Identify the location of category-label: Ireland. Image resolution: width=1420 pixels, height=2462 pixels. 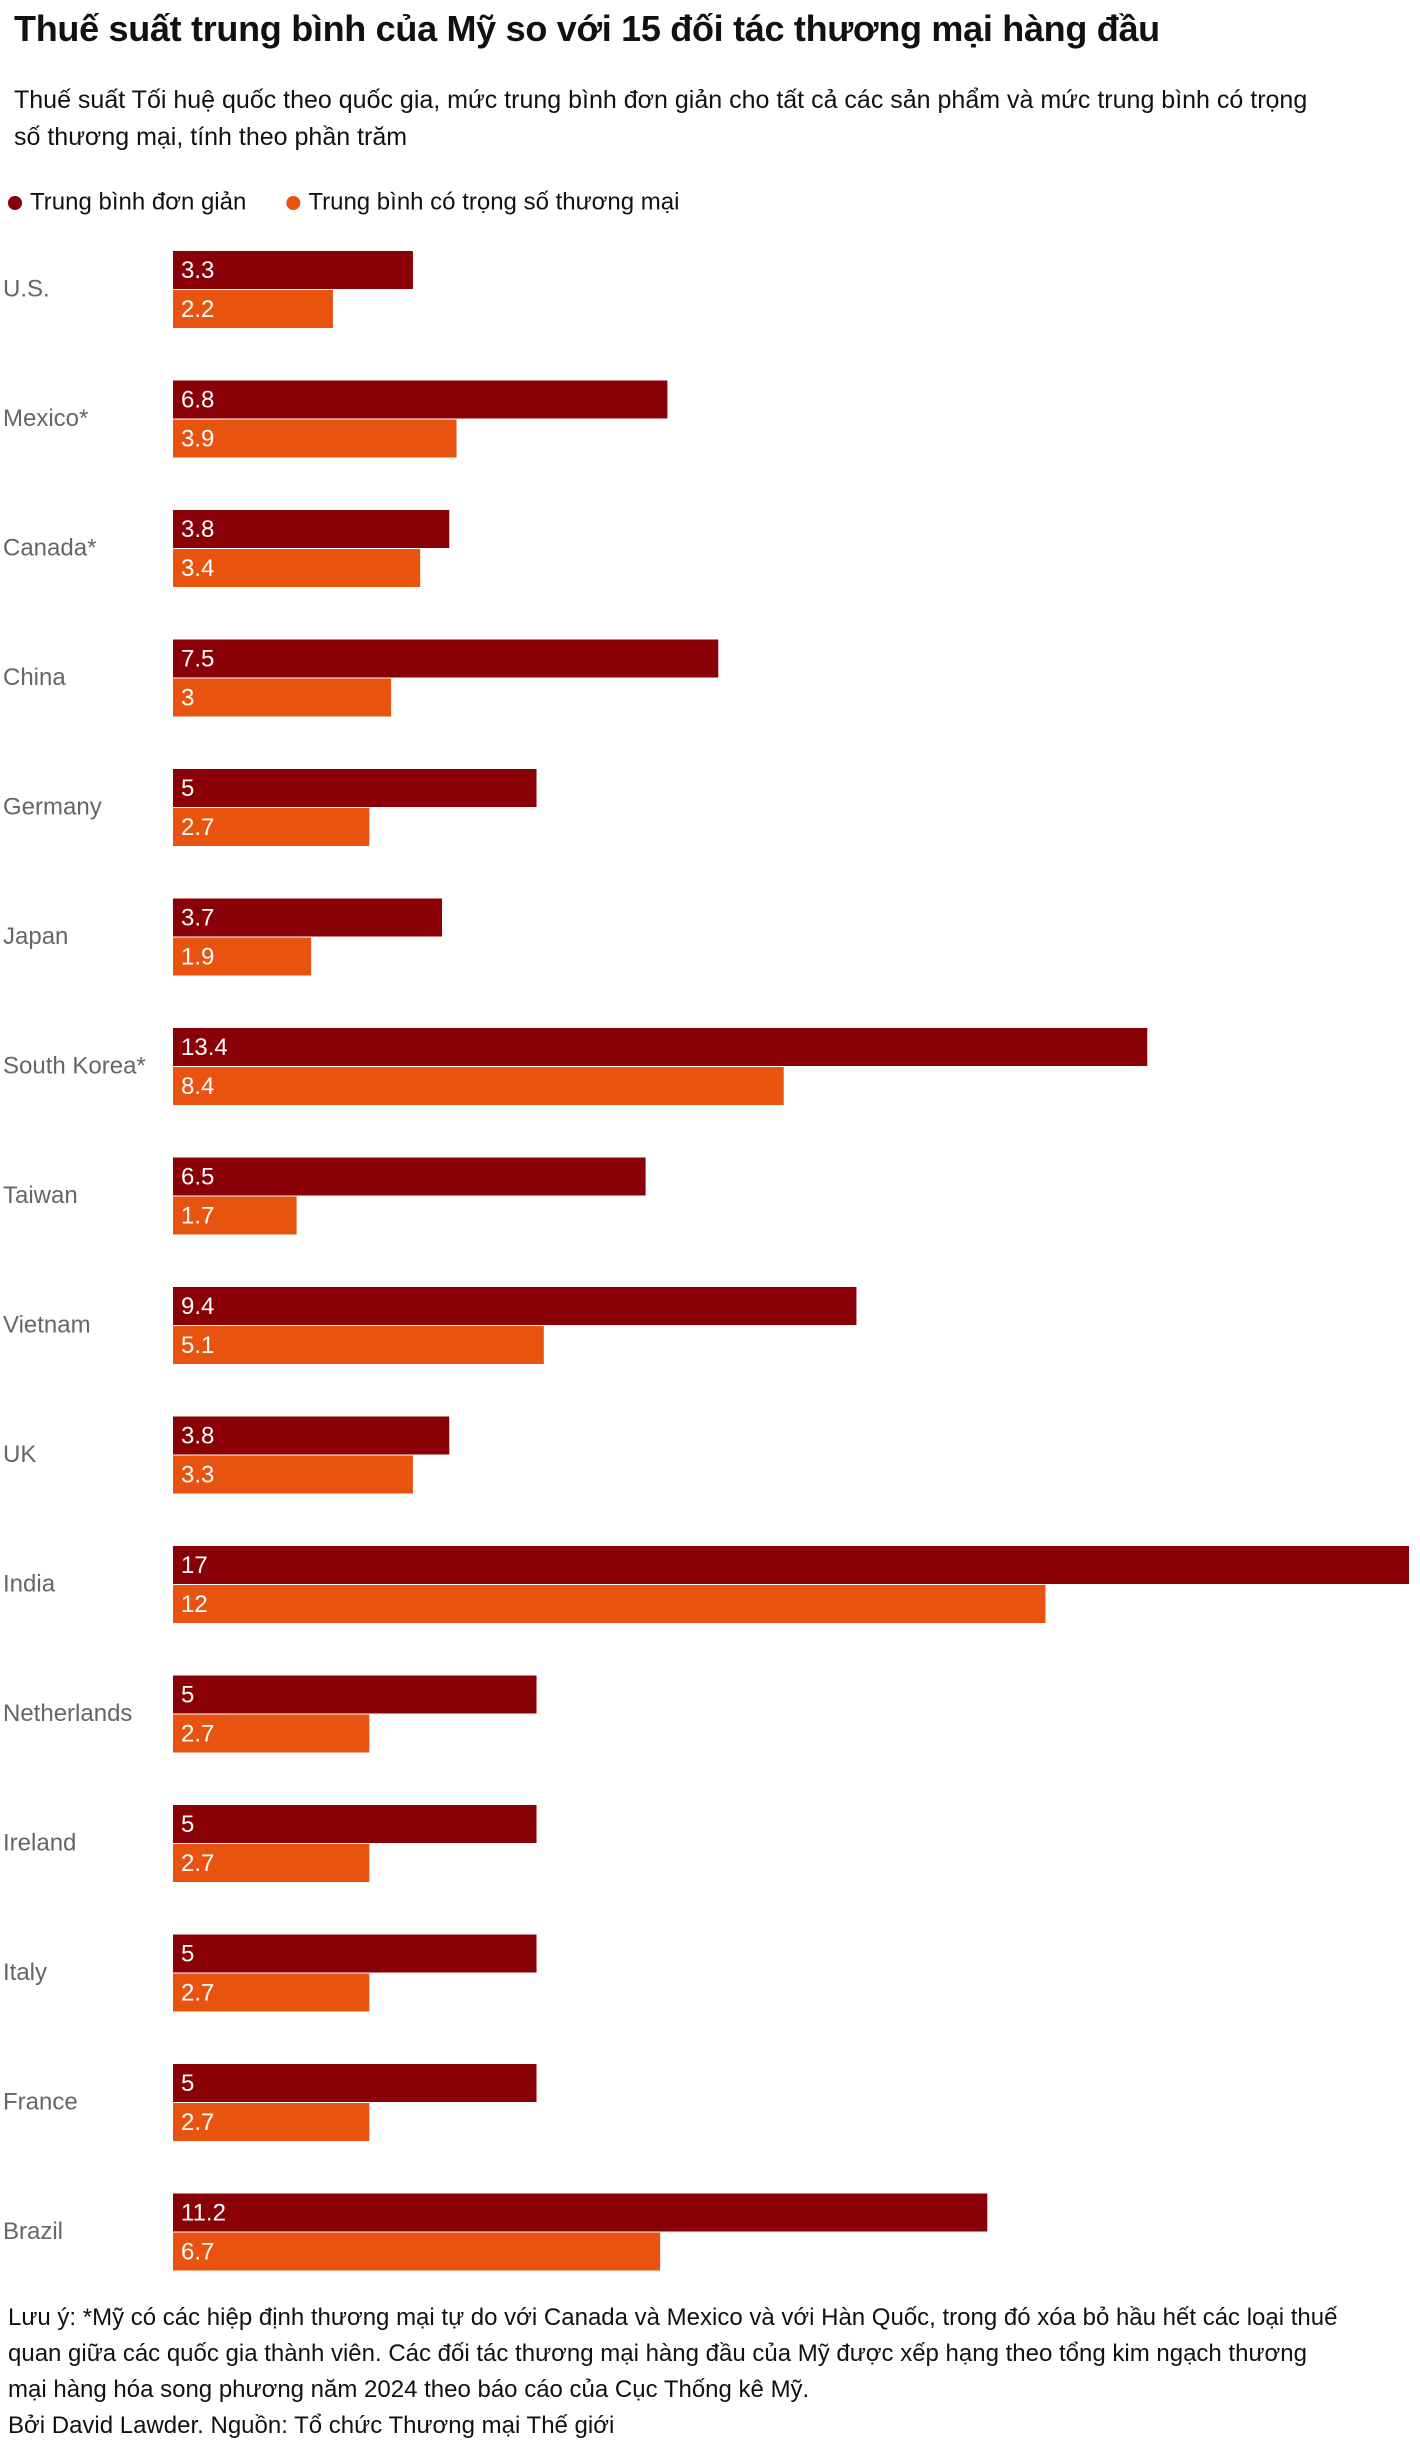
(39, 1842).